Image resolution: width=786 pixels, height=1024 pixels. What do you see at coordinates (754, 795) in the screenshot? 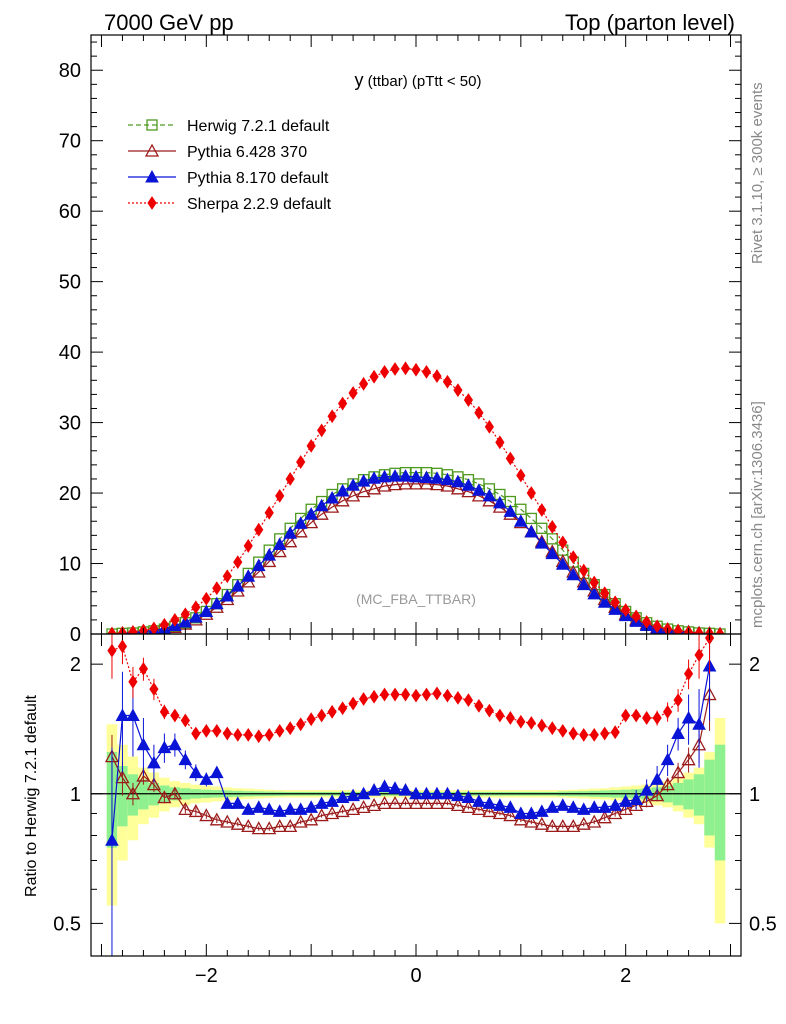
I see `ratio-ytick-label-right: 1` at bounding box center [754, 795].